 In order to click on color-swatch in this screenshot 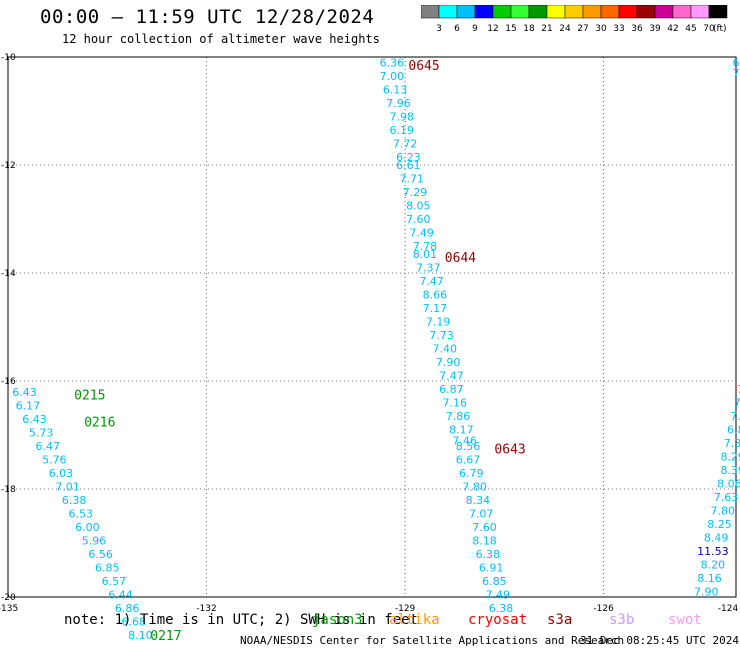, I will do `click(718, 12)`.